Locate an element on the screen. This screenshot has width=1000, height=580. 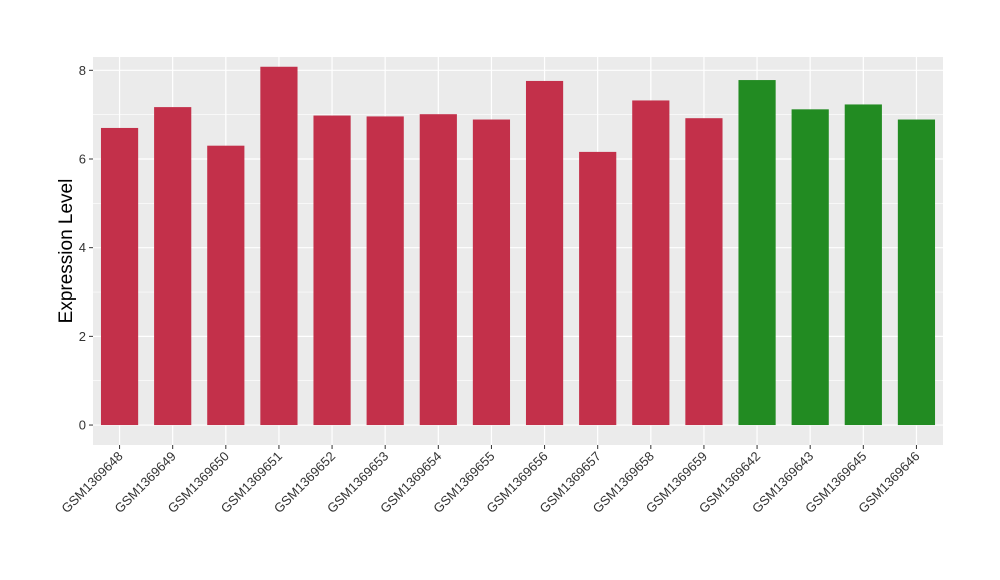
bar-GSM1369643 is located at coordinates (810, 267).